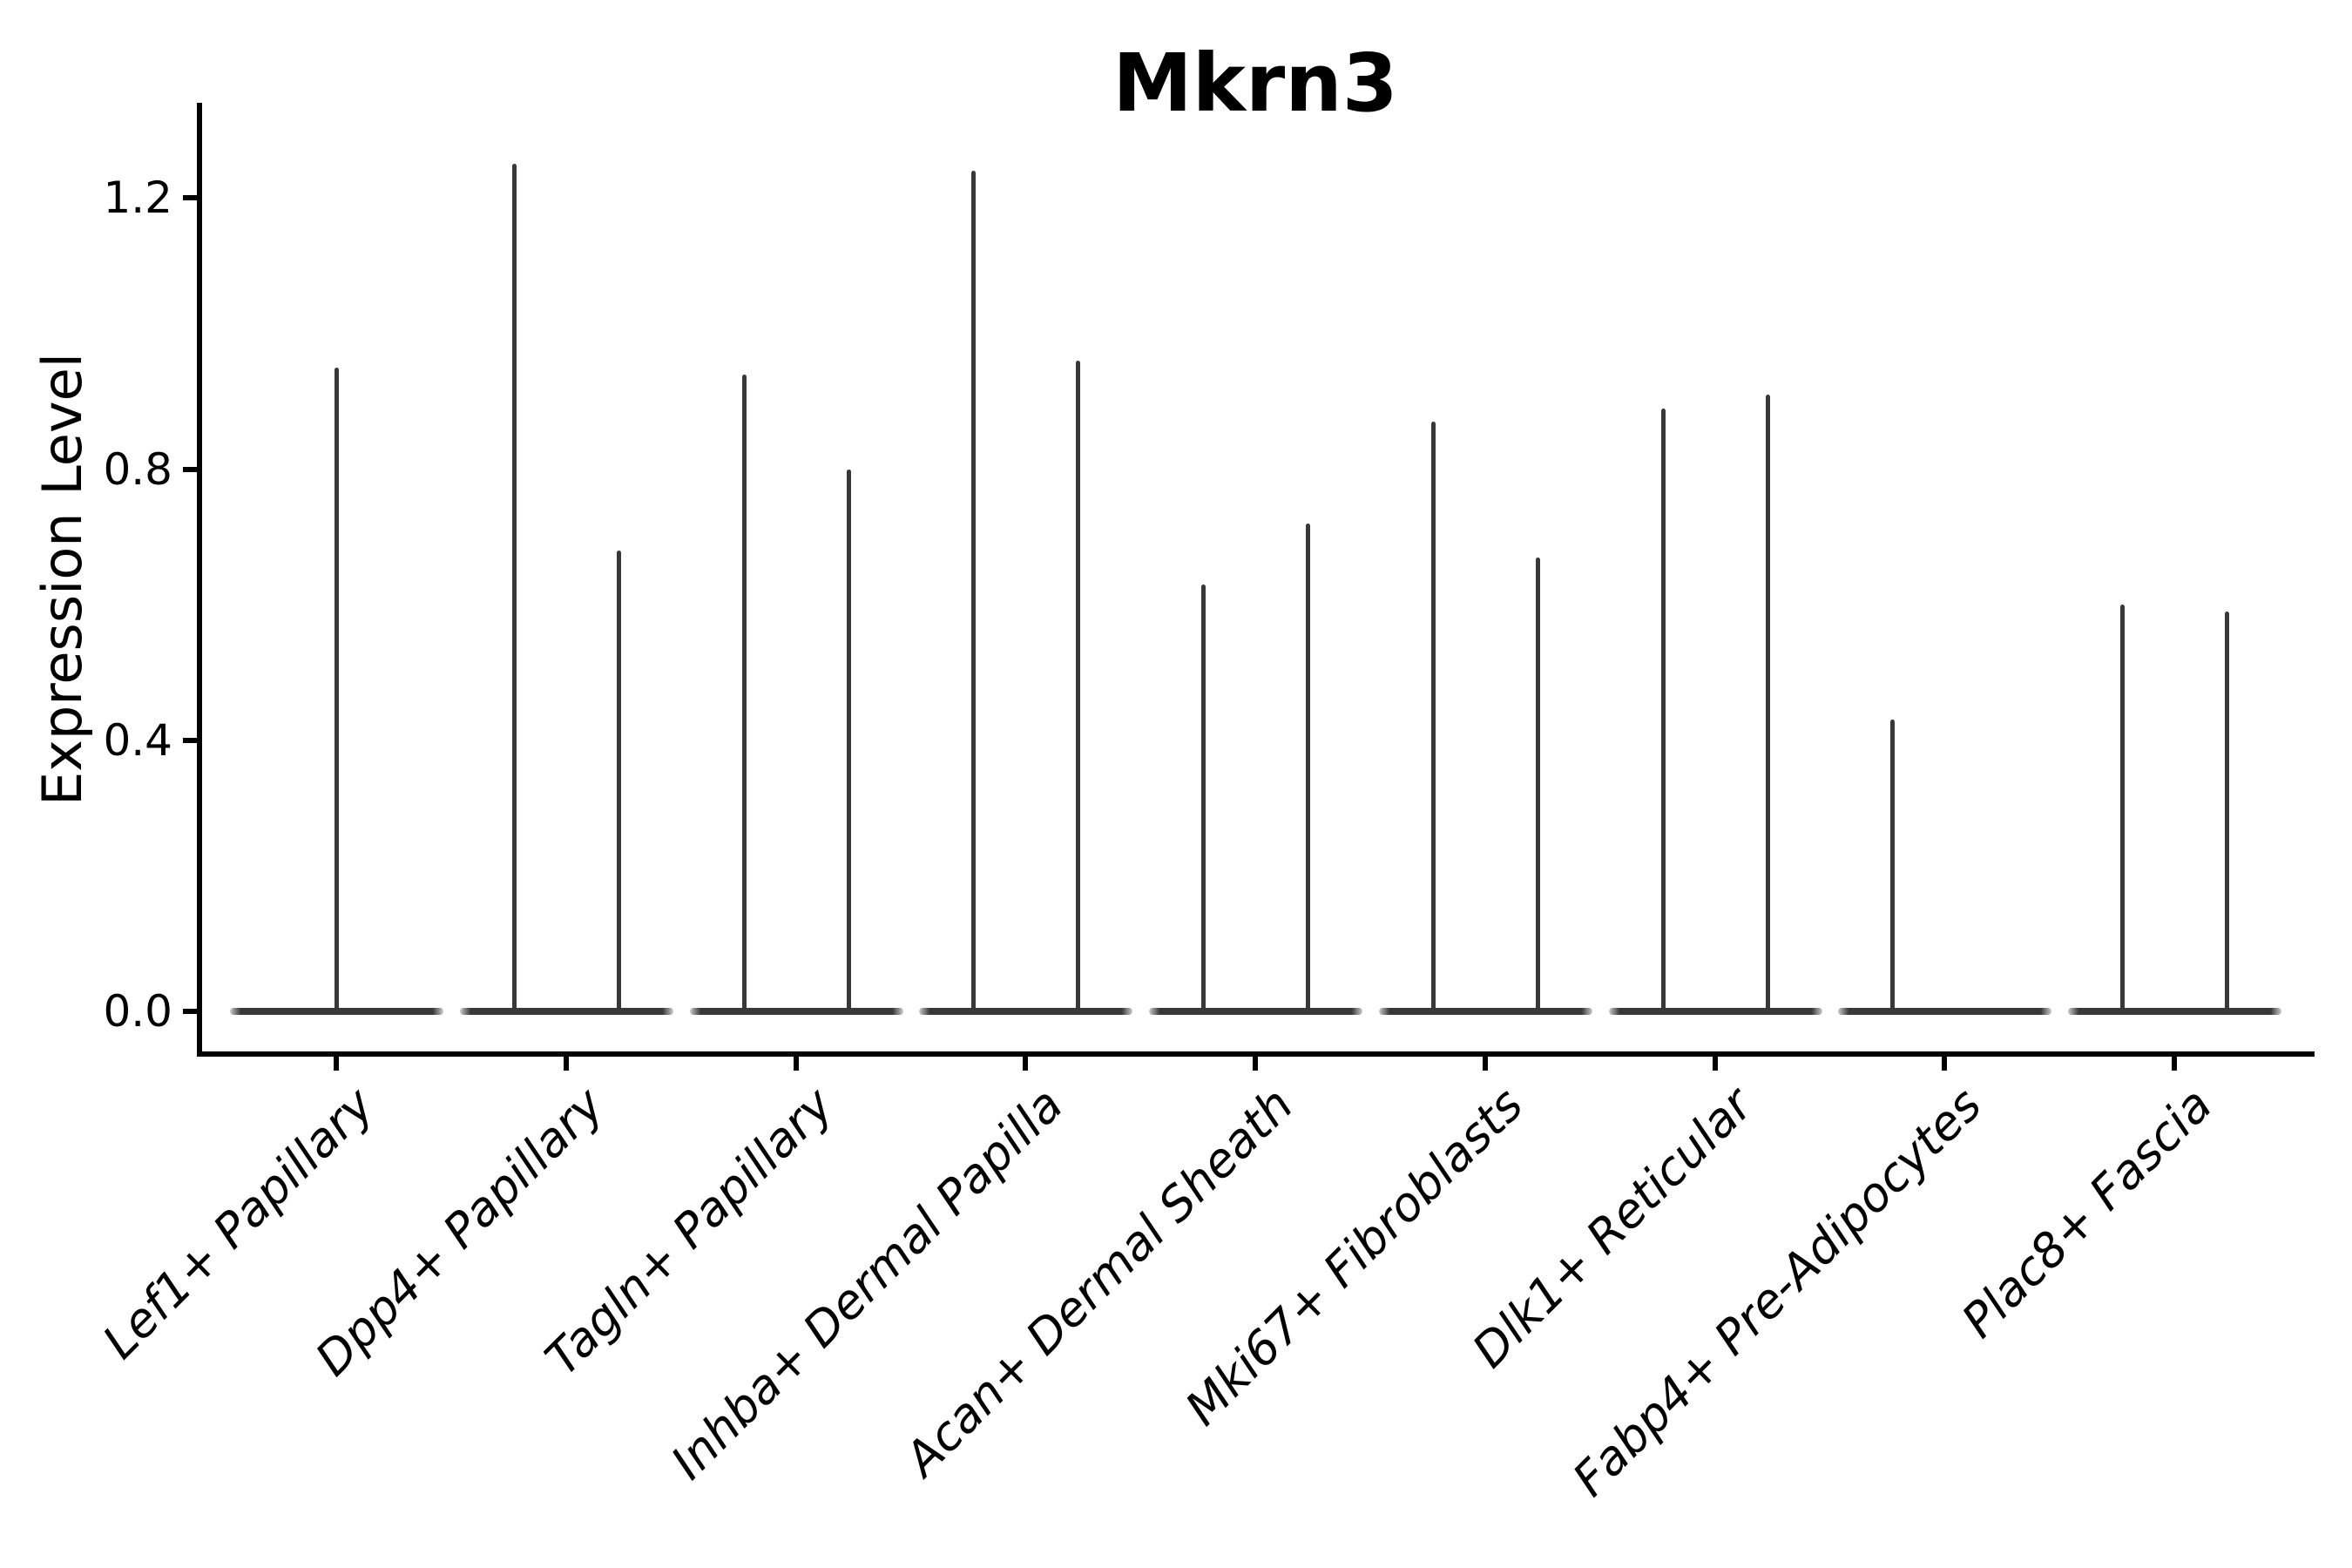 Image resolution: width=2352 pixels, height=1568 pixels. I want to click on y-tick-label: 0.4, so click(137, 741).